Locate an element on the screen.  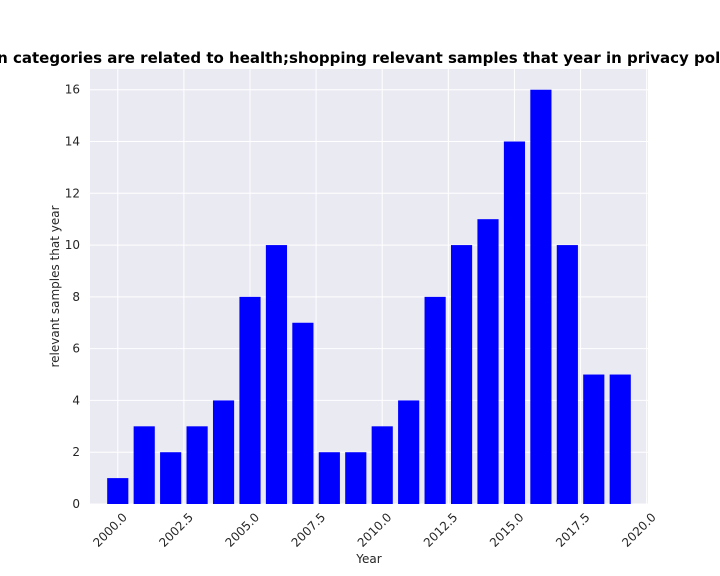
bar-2009 is located at coordinates (356, 478).